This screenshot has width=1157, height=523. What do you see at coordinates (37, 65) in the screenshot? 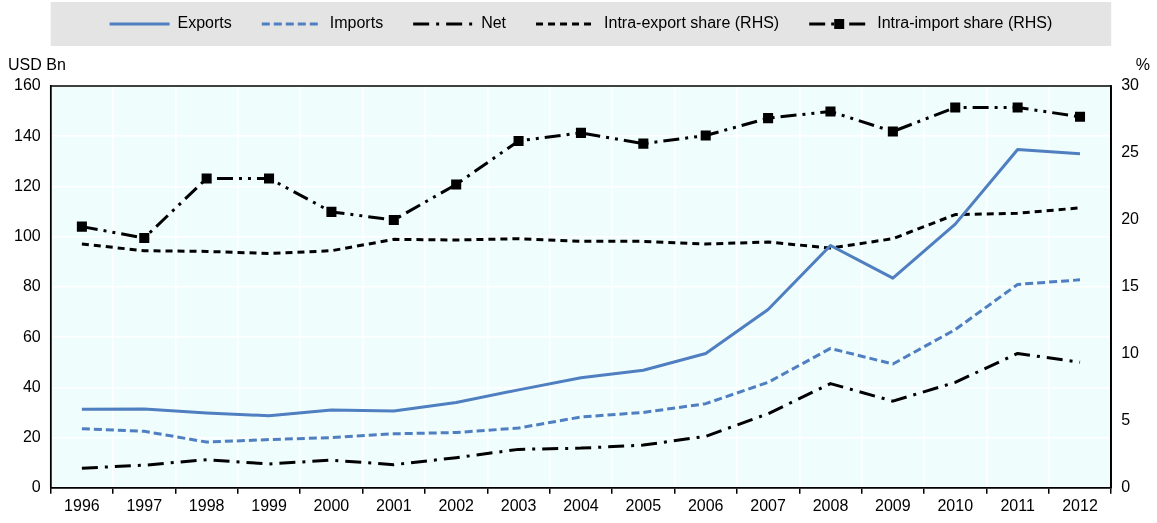
I see `y-axis-title: USD Bn` at bounding box center [37, 65].